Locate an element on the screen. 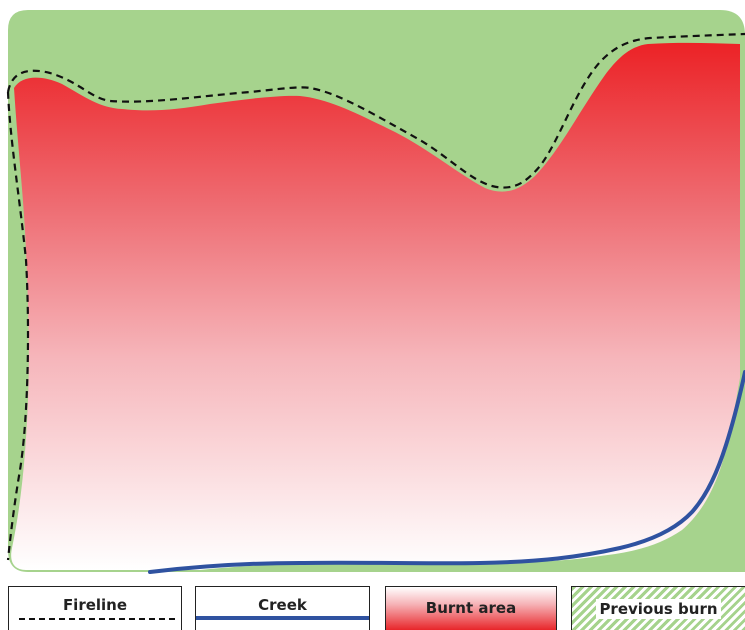 Image resolution: width=745 pixels, height=630 pixels. dashed-line-icon is located at coordinates (97, 619).